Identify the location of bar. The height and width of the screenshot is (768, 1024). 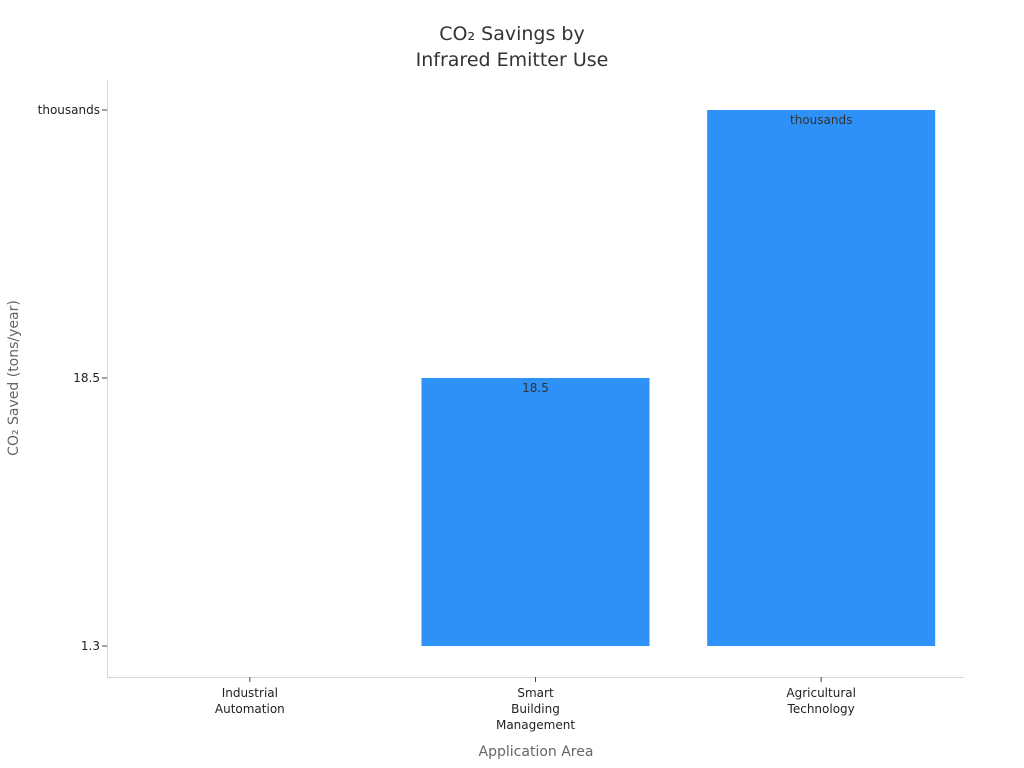
(535, 512).